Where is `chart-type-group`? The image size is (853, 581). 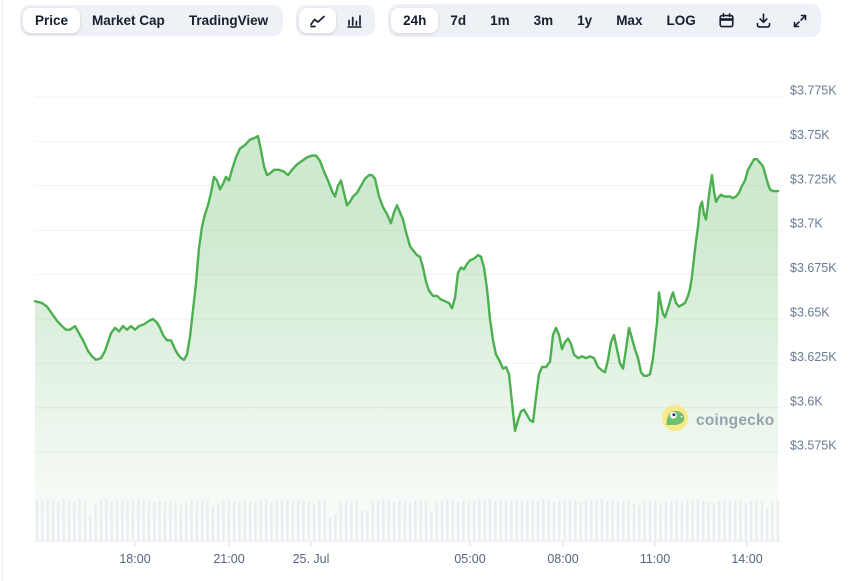
chart-type-group is located at coordinates (336, 20).